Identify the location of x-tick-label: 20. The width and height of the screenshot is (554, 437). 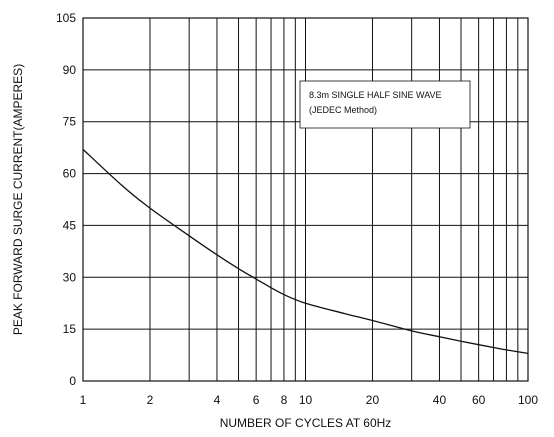
(373, 400).